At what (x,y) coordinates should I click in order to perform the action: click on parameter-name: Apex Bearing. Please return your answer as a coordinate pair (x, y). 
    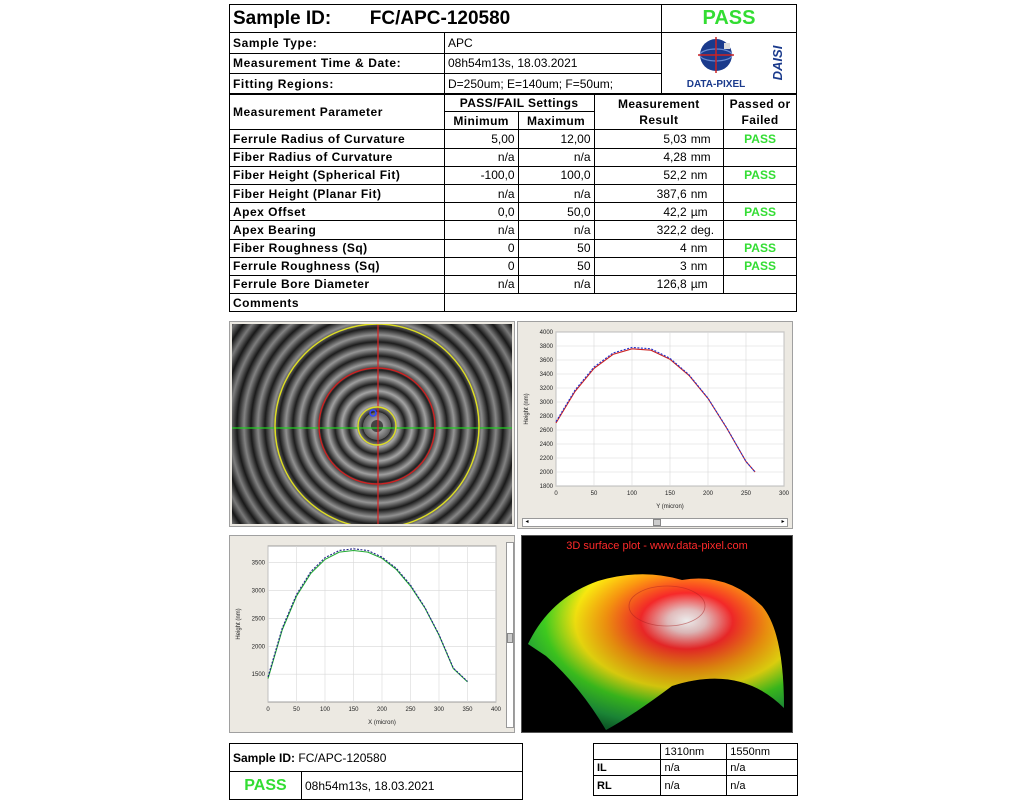
    Looking at the image, I should click on (337, 230).